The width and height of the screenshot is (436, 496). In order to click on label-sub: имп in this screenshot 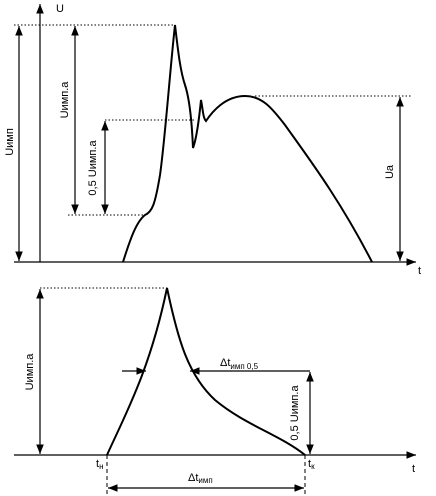, I will do `click(205, 480)`.